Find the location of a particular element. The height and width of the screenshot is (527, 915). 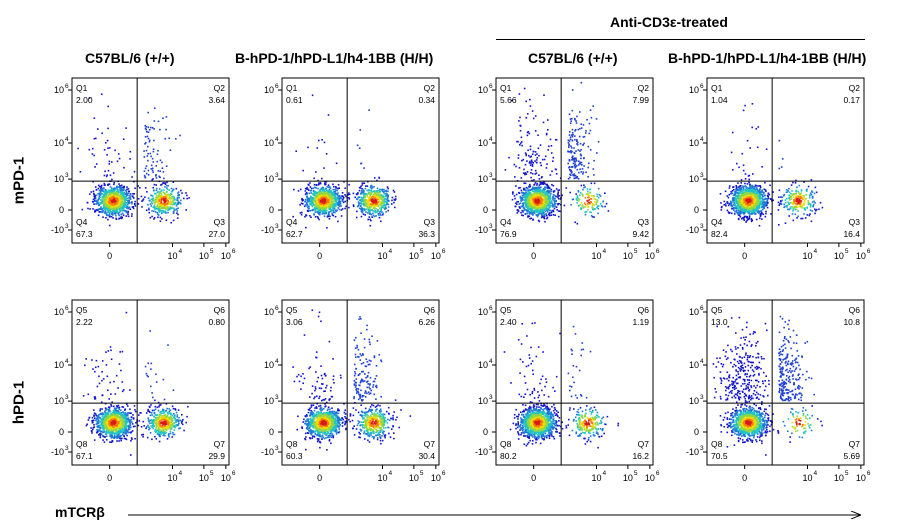

quadrant-name: Q2 is located at coordinates (430, 88).